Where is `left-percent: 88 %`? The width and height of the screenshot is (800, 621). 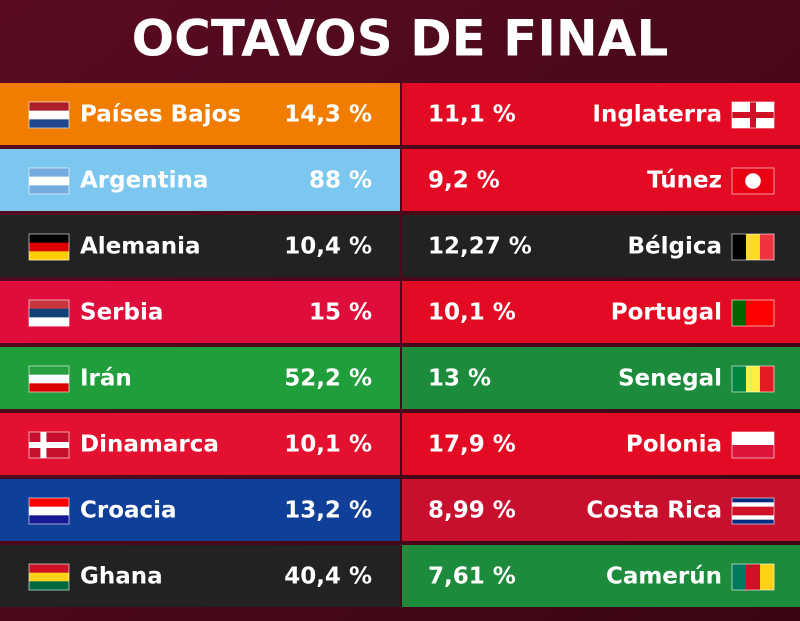 left-percent: 88 % is located at coordinates (340, 181).